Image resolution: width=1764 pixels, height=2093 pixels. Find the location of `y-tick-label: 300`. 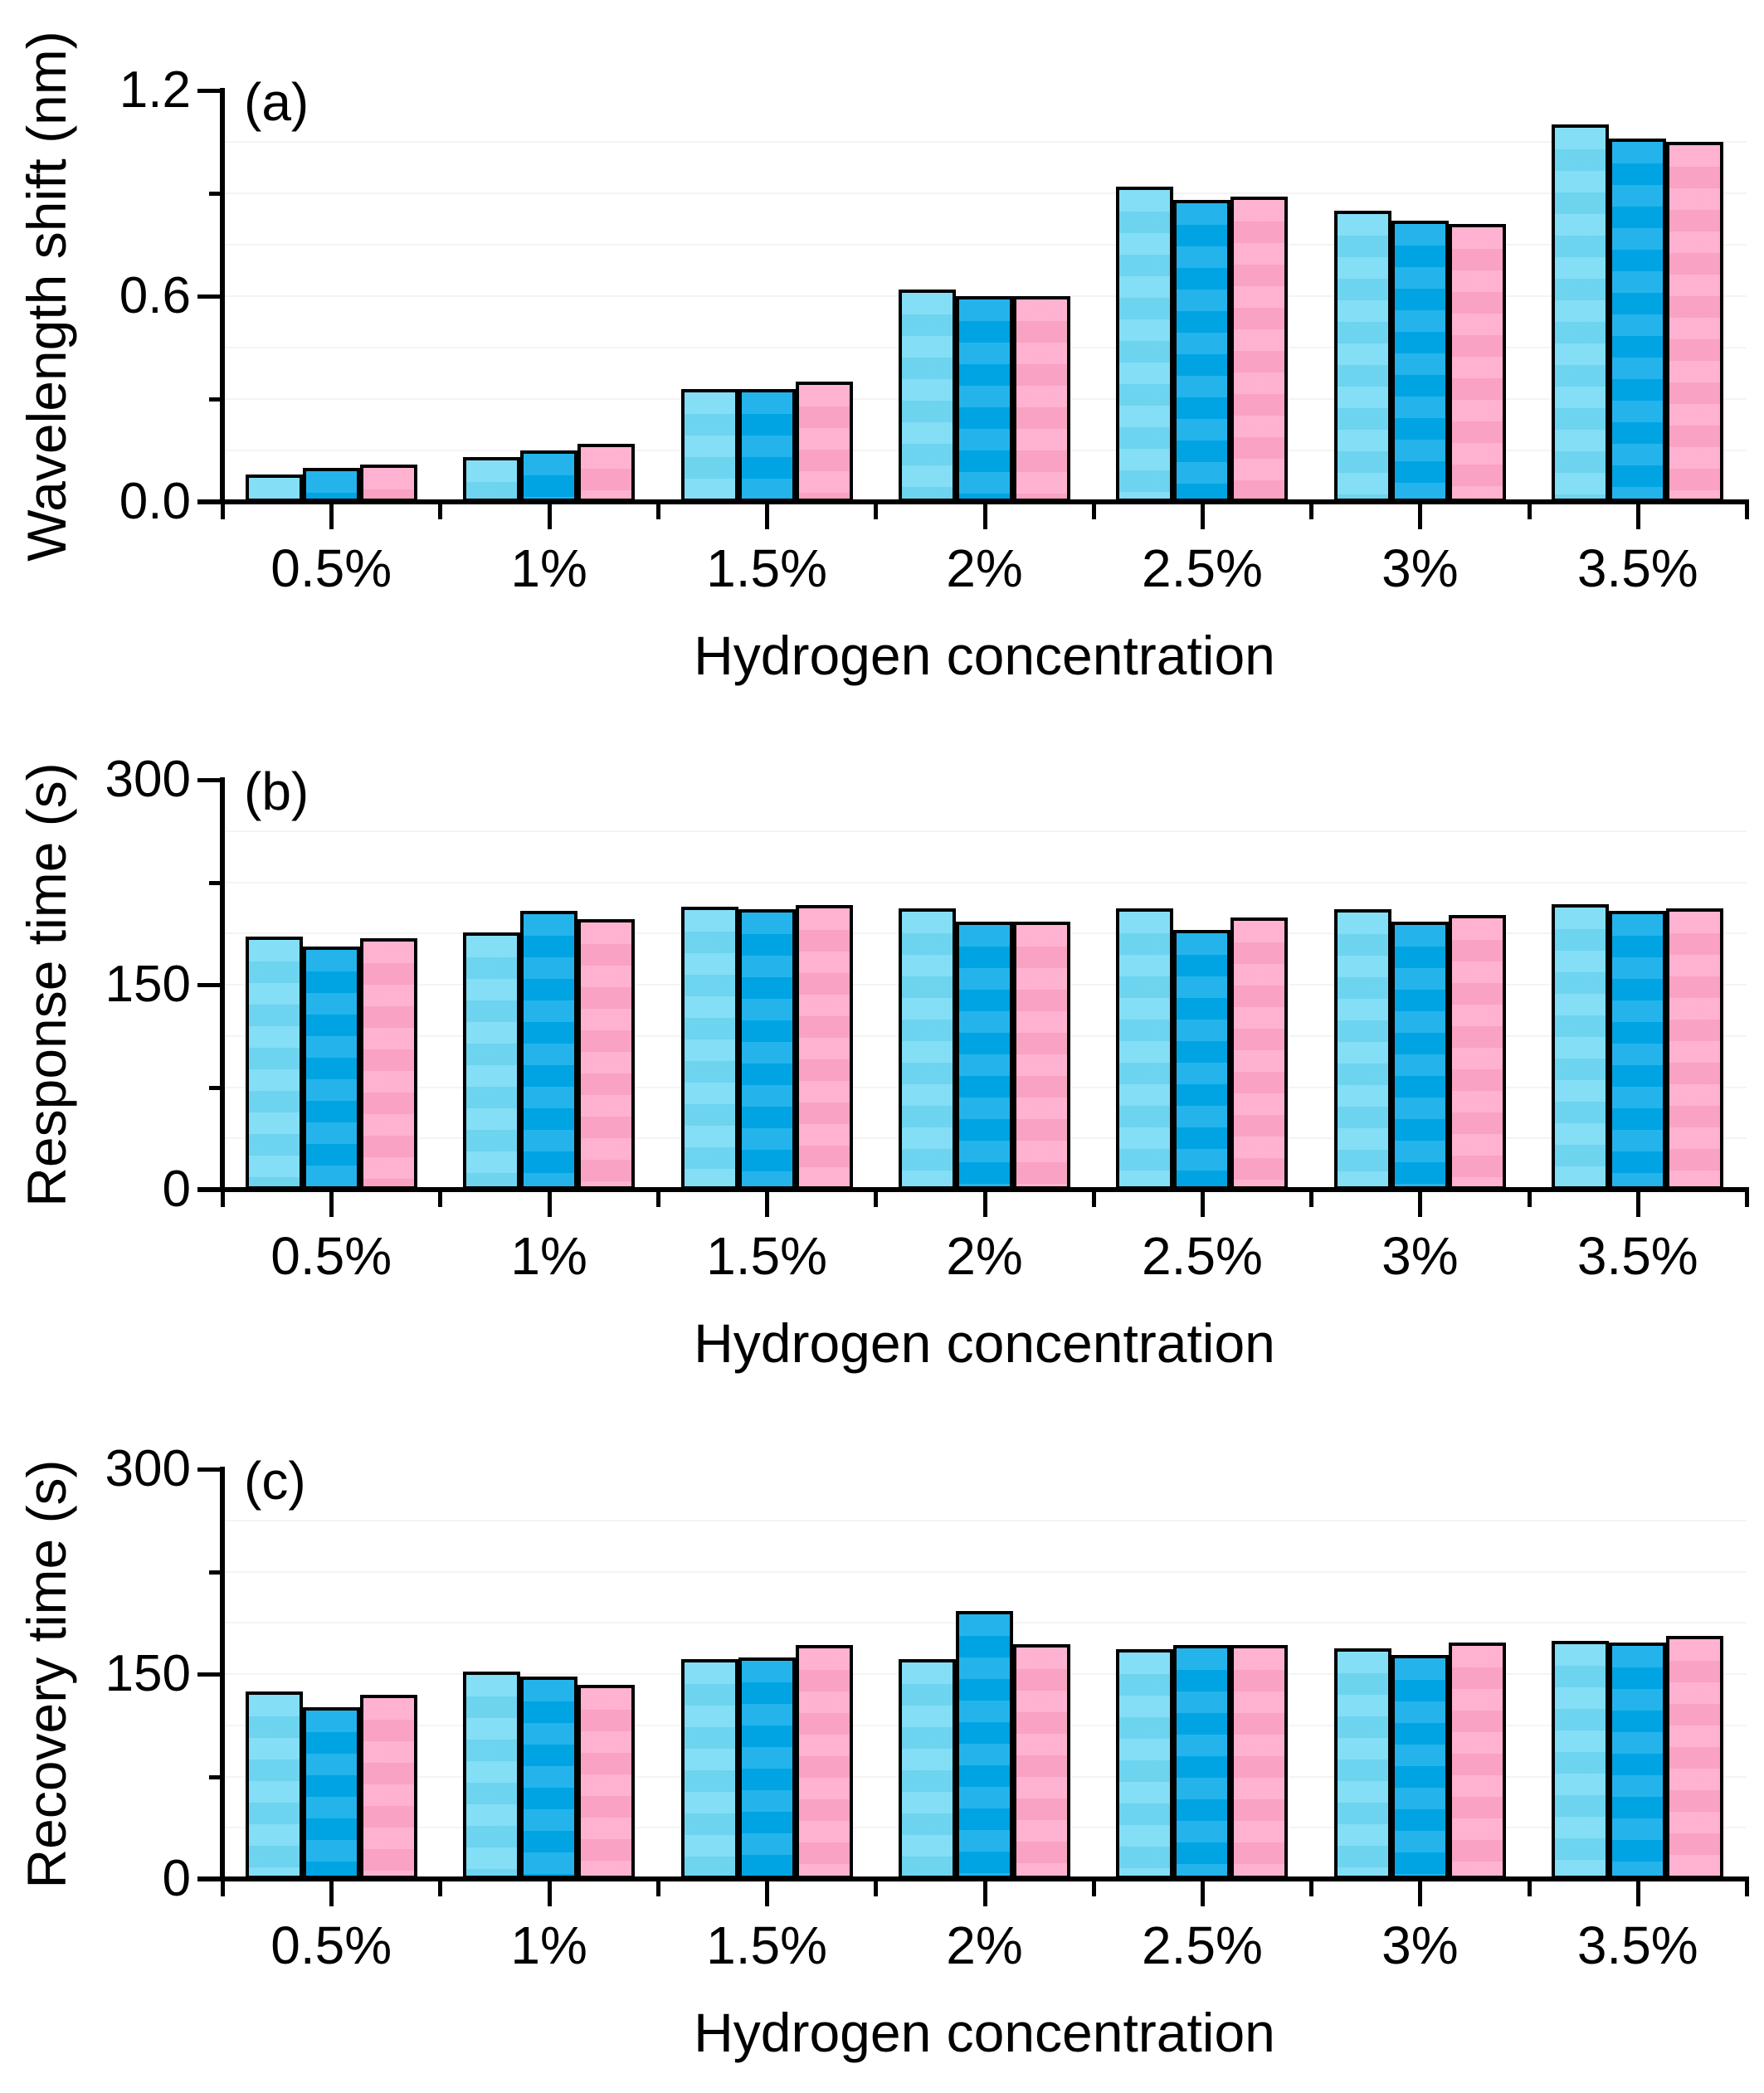

y-tick-label: 300 is located at coordinates (148, 779).